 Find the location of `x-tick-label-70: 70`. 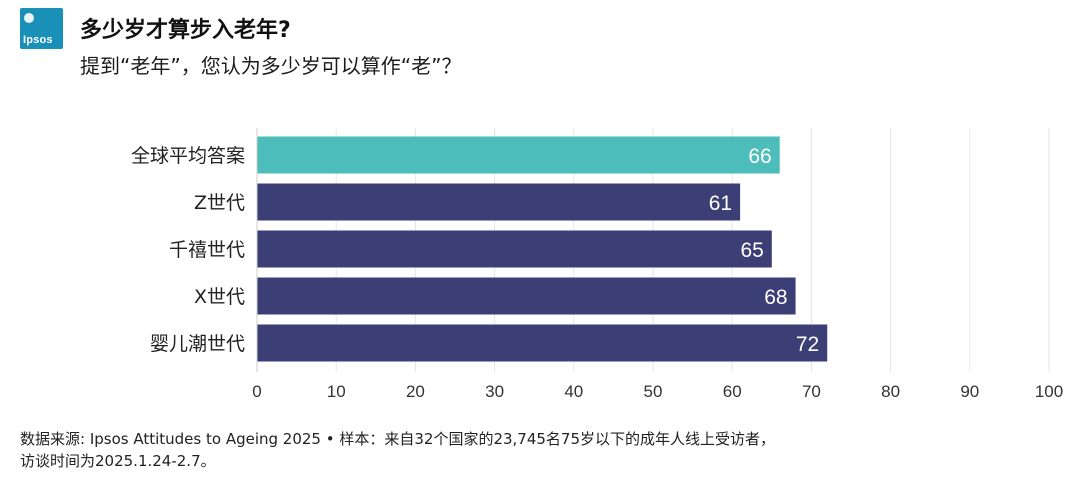

x-tick-label-70: 70 is located at coordinates (811, 391).